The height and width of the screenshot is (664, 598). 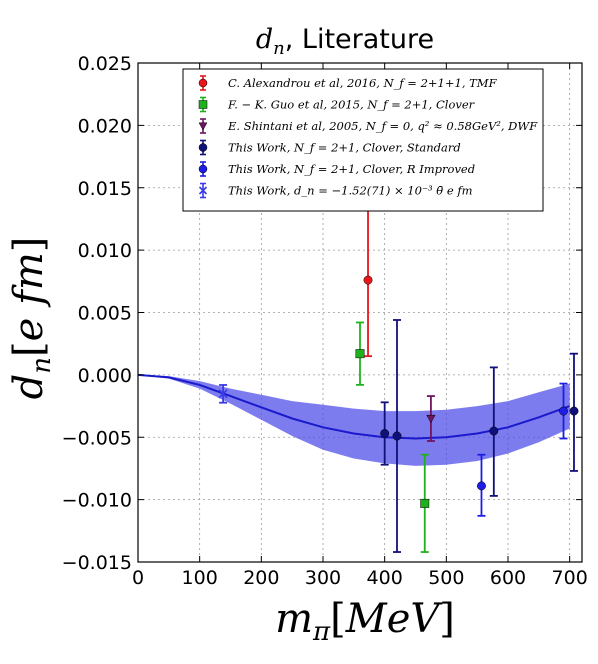 I want to click on x-axis-label: mπ[MeV], so click(x=365, y=621).